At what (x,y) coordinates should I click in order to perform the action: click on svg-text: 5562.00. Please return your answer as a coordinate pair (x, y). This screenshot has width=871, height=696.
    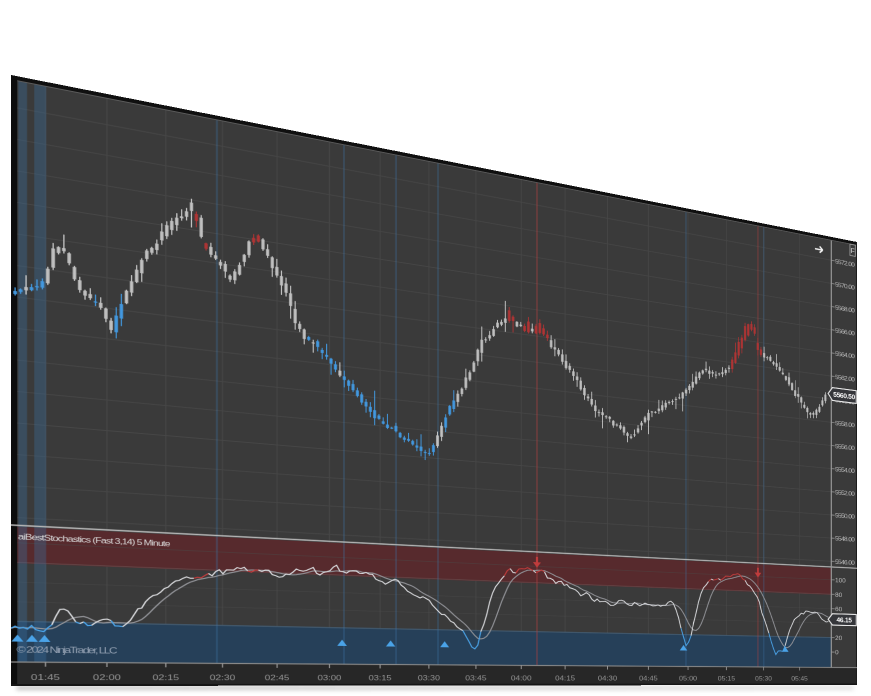
    Looking at the image, I should click on (845, 378).